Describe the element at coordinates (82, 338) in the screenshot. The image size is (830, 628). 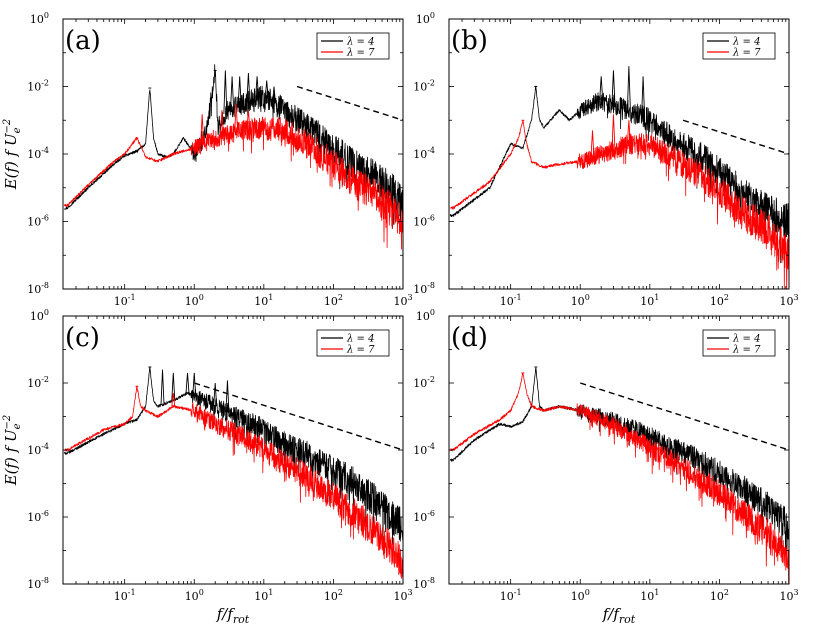
I see `panel-label: (c)` at that location.